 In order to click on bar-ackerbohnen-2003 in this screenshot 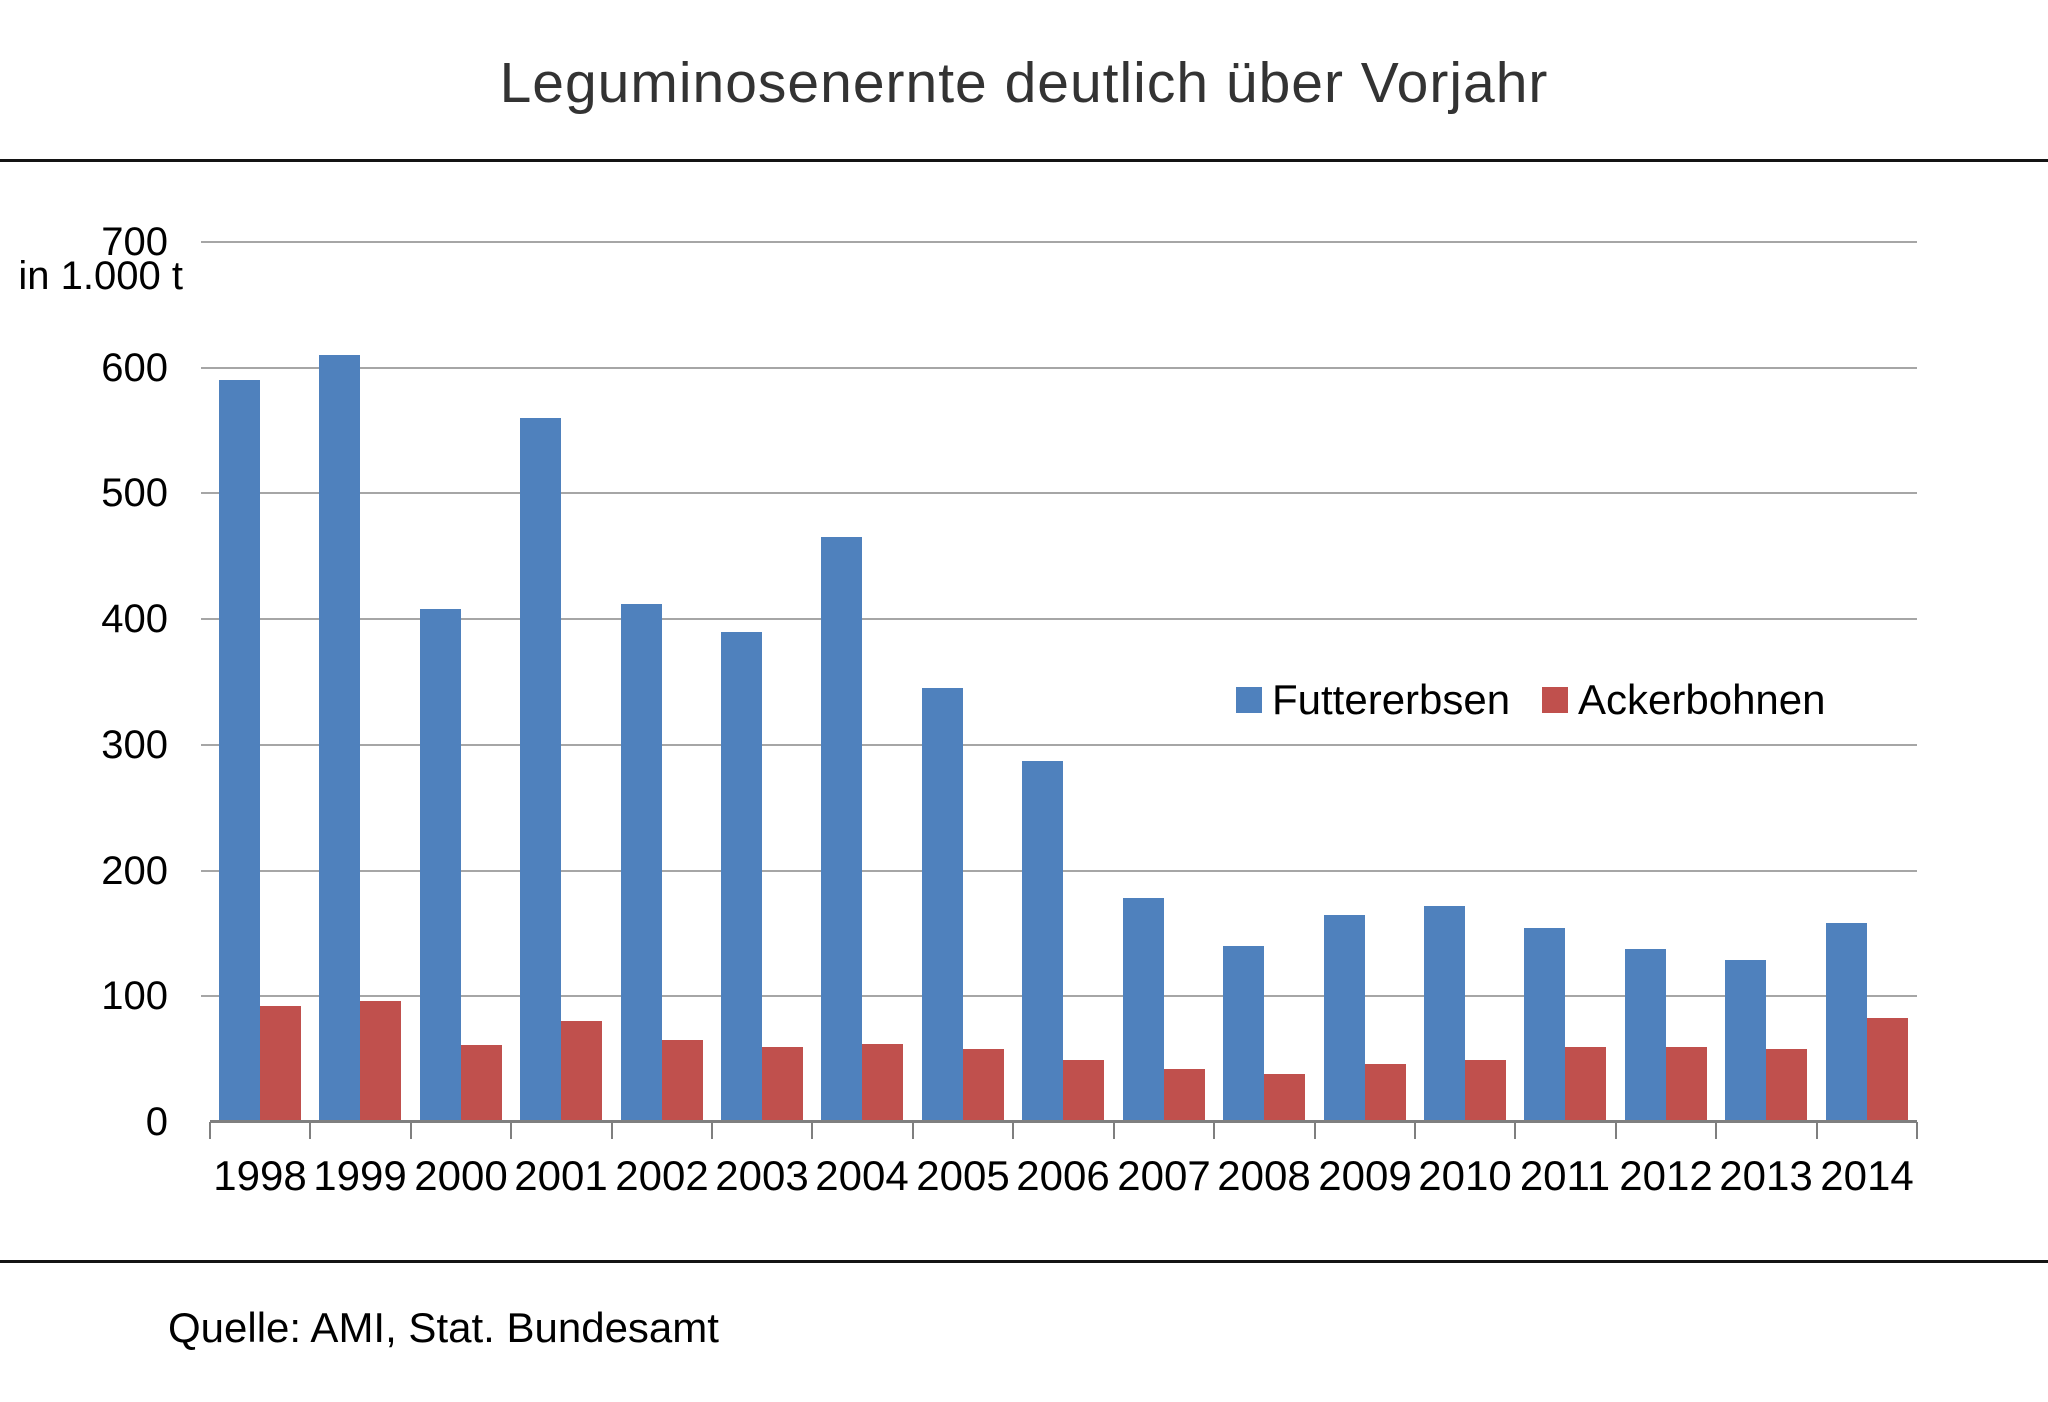, I will do `click(782, 1084)`.